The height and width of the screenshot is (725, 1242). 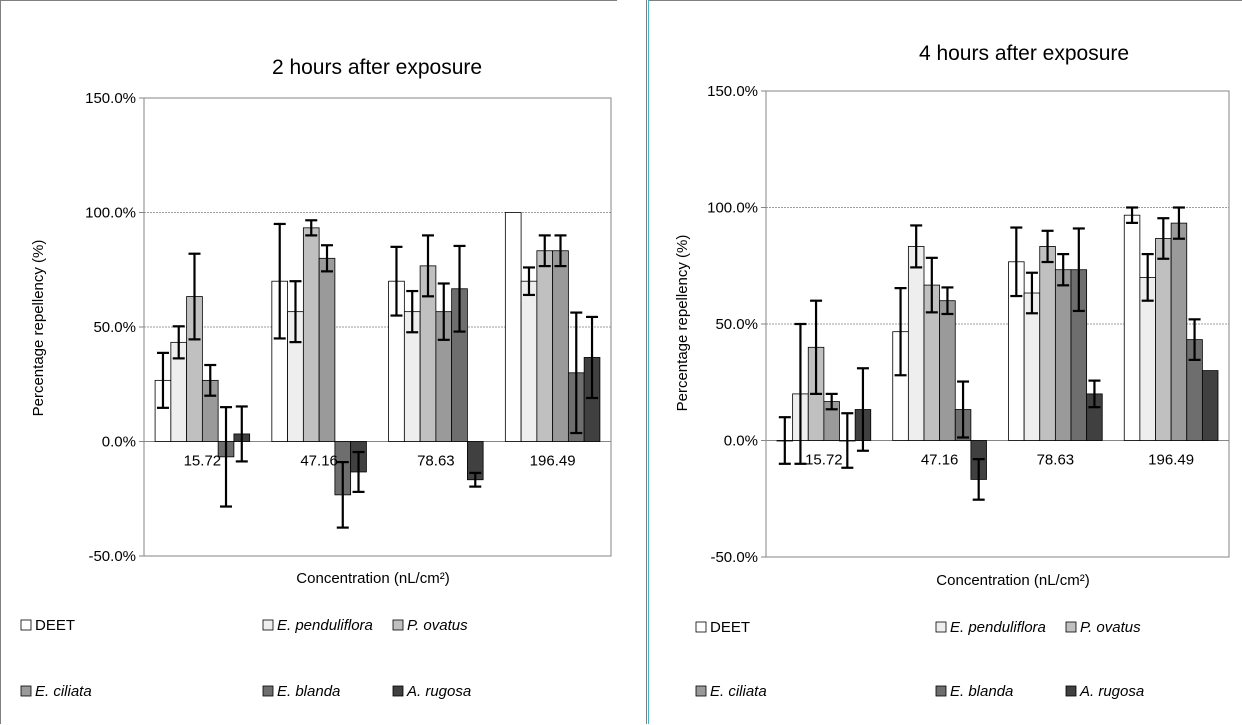 I want to click on chart-title: 4 hours after exposure, so click(x=1024, y=53).